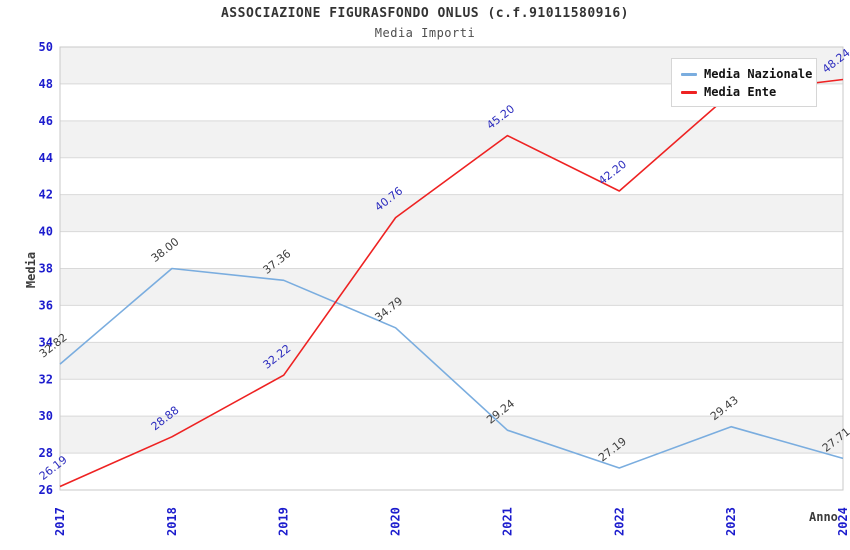 The image size is (850, 550). I want to click on y-tick-label: 26, so click(46, 490).